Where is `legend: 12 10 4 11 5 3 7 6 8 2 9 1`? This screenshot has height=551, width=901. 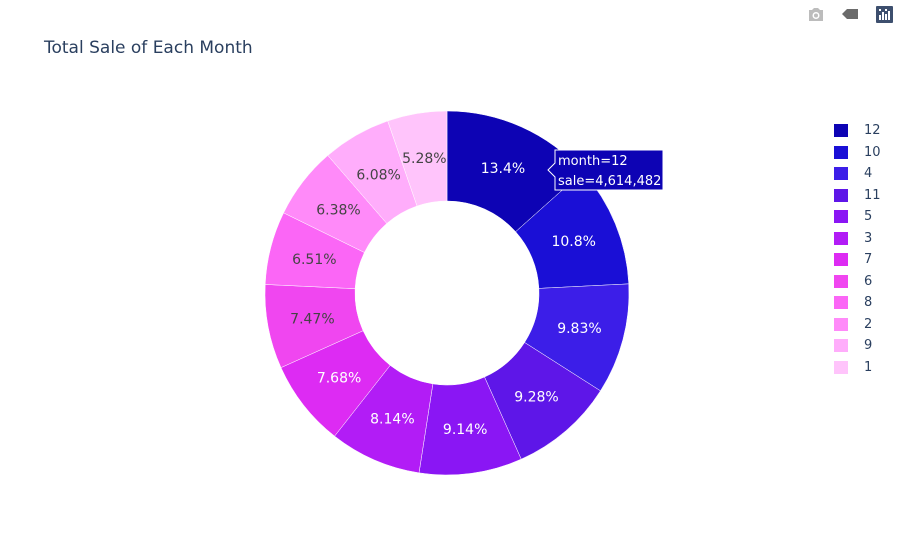 legend: 12 10 4 11 5 3 7 6 8 2 9 1 is located at coordinates (857, 249).